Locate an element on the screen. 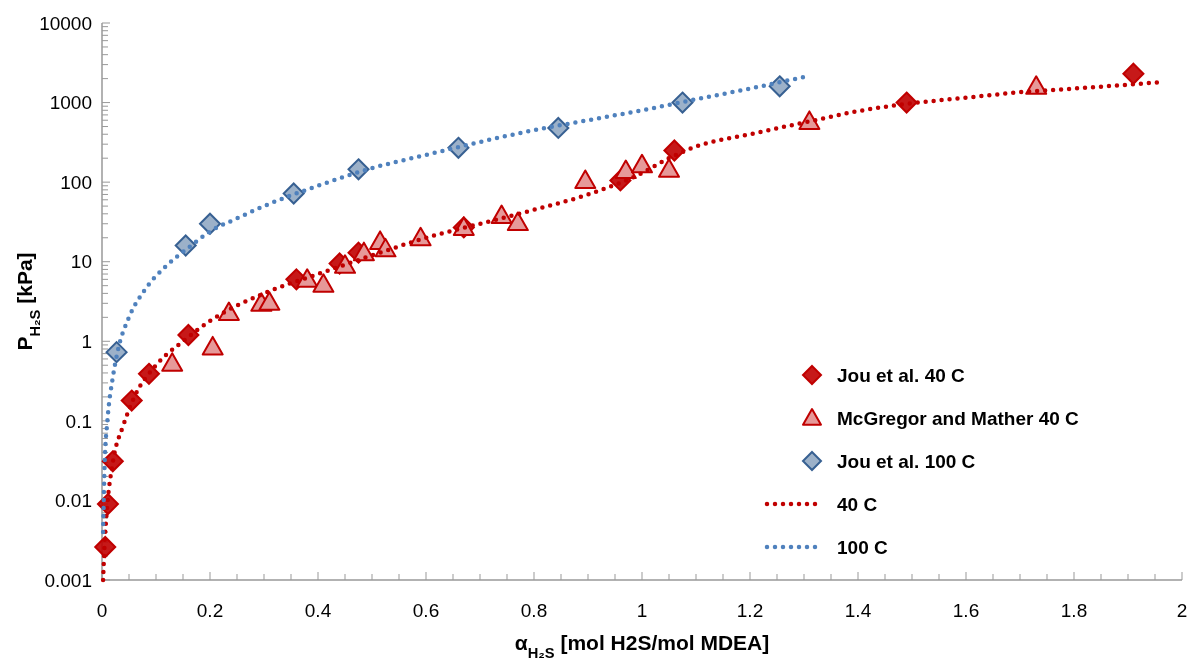 The image size is (1190, 666). y-tick-label: 1000 is located at coordinates (70, 103).